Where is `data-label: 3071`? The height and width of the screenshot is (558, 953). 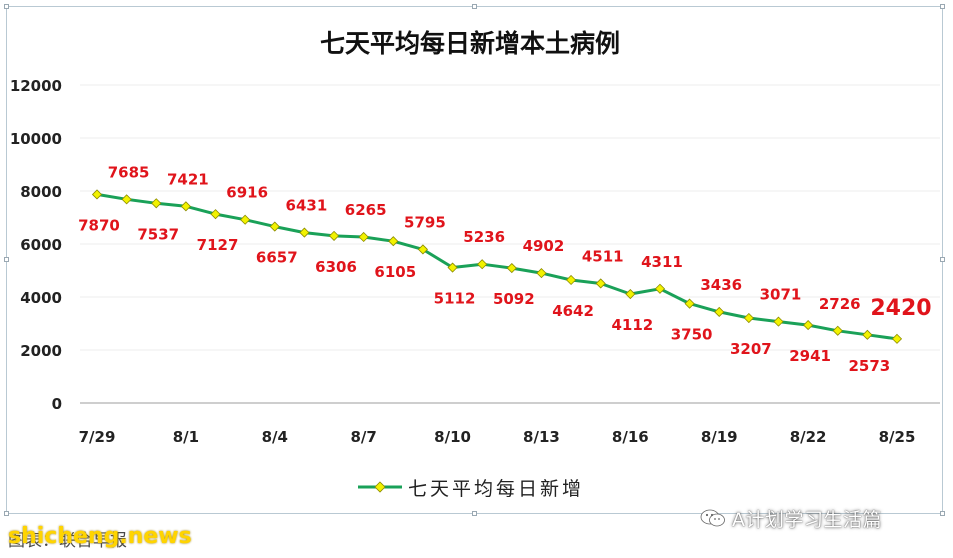
data-label: 3071 is located at coordinates (781, 295).